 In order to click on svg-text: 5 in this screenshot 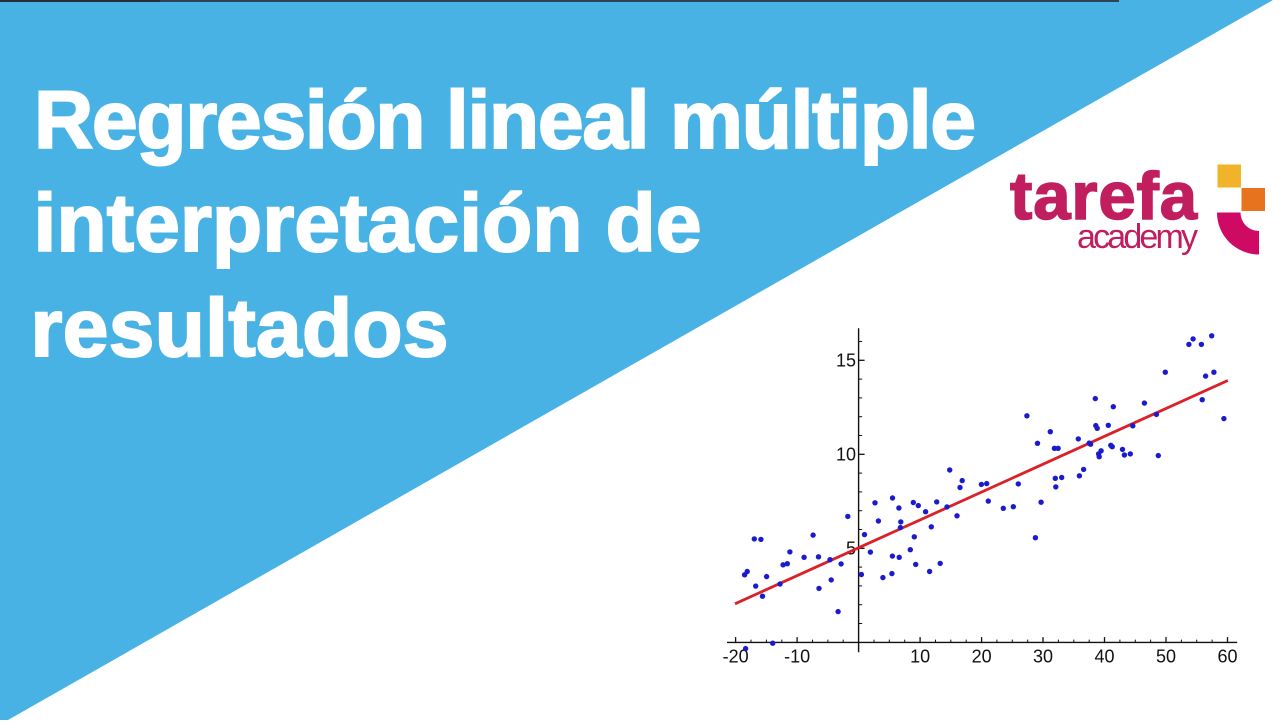, I will do `click(851, 549)`.